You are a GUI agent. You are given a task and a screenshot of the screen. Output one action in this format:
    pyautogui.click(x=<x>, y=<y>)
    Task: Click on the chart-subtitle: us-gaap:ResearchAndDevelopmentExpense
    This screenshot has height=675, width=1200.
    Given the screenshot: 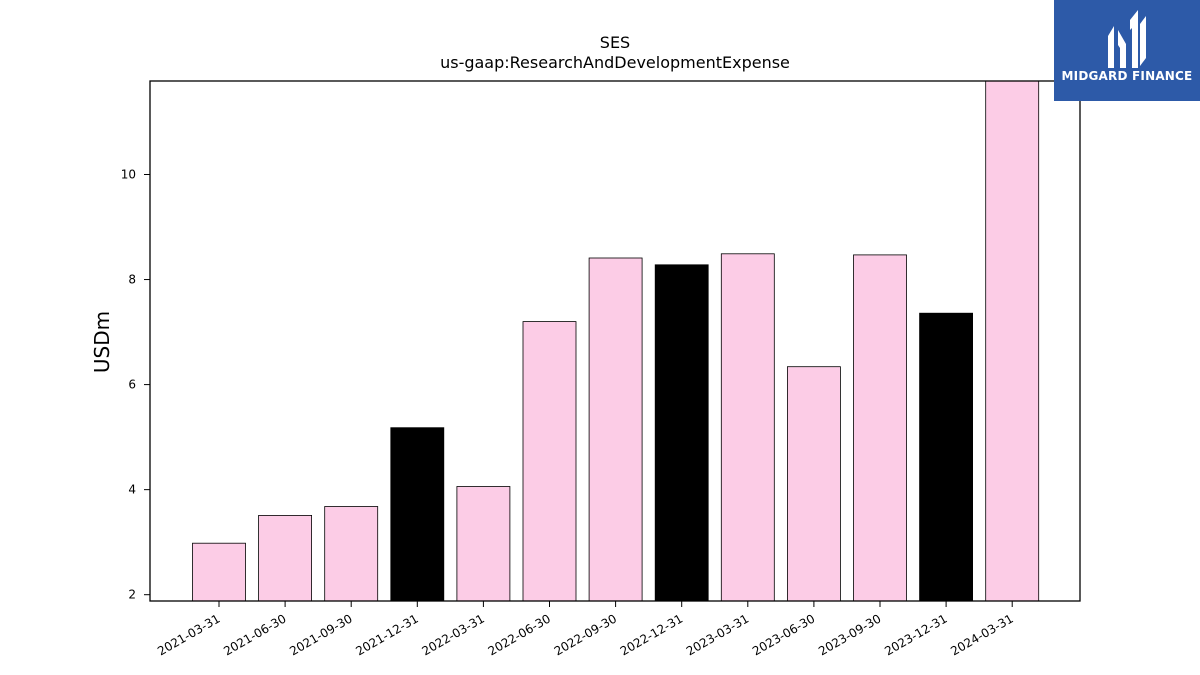 What is the action you would take?
    pyautogui.click(x=615, y=62)
    